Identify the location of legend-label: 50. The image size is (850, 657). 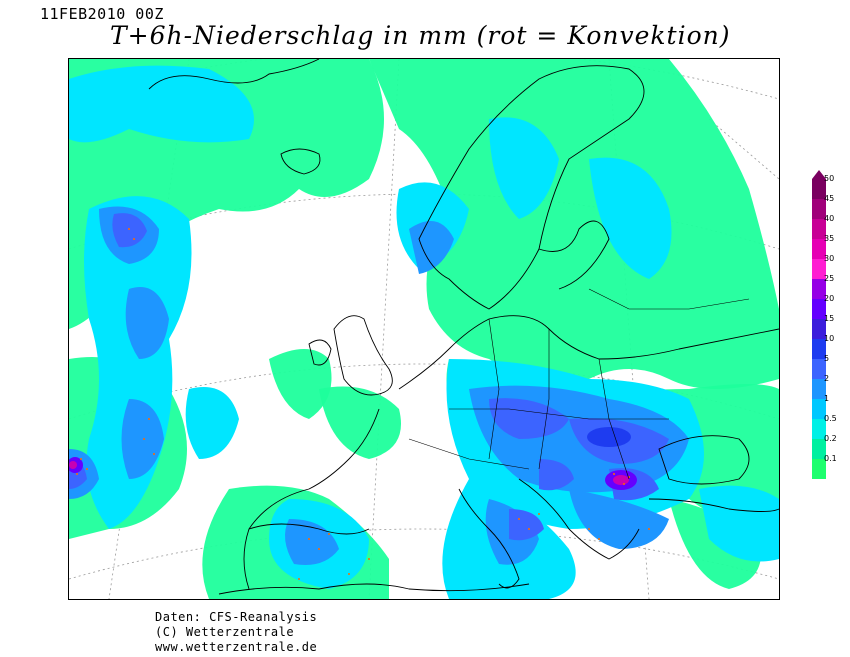
(829, 178).